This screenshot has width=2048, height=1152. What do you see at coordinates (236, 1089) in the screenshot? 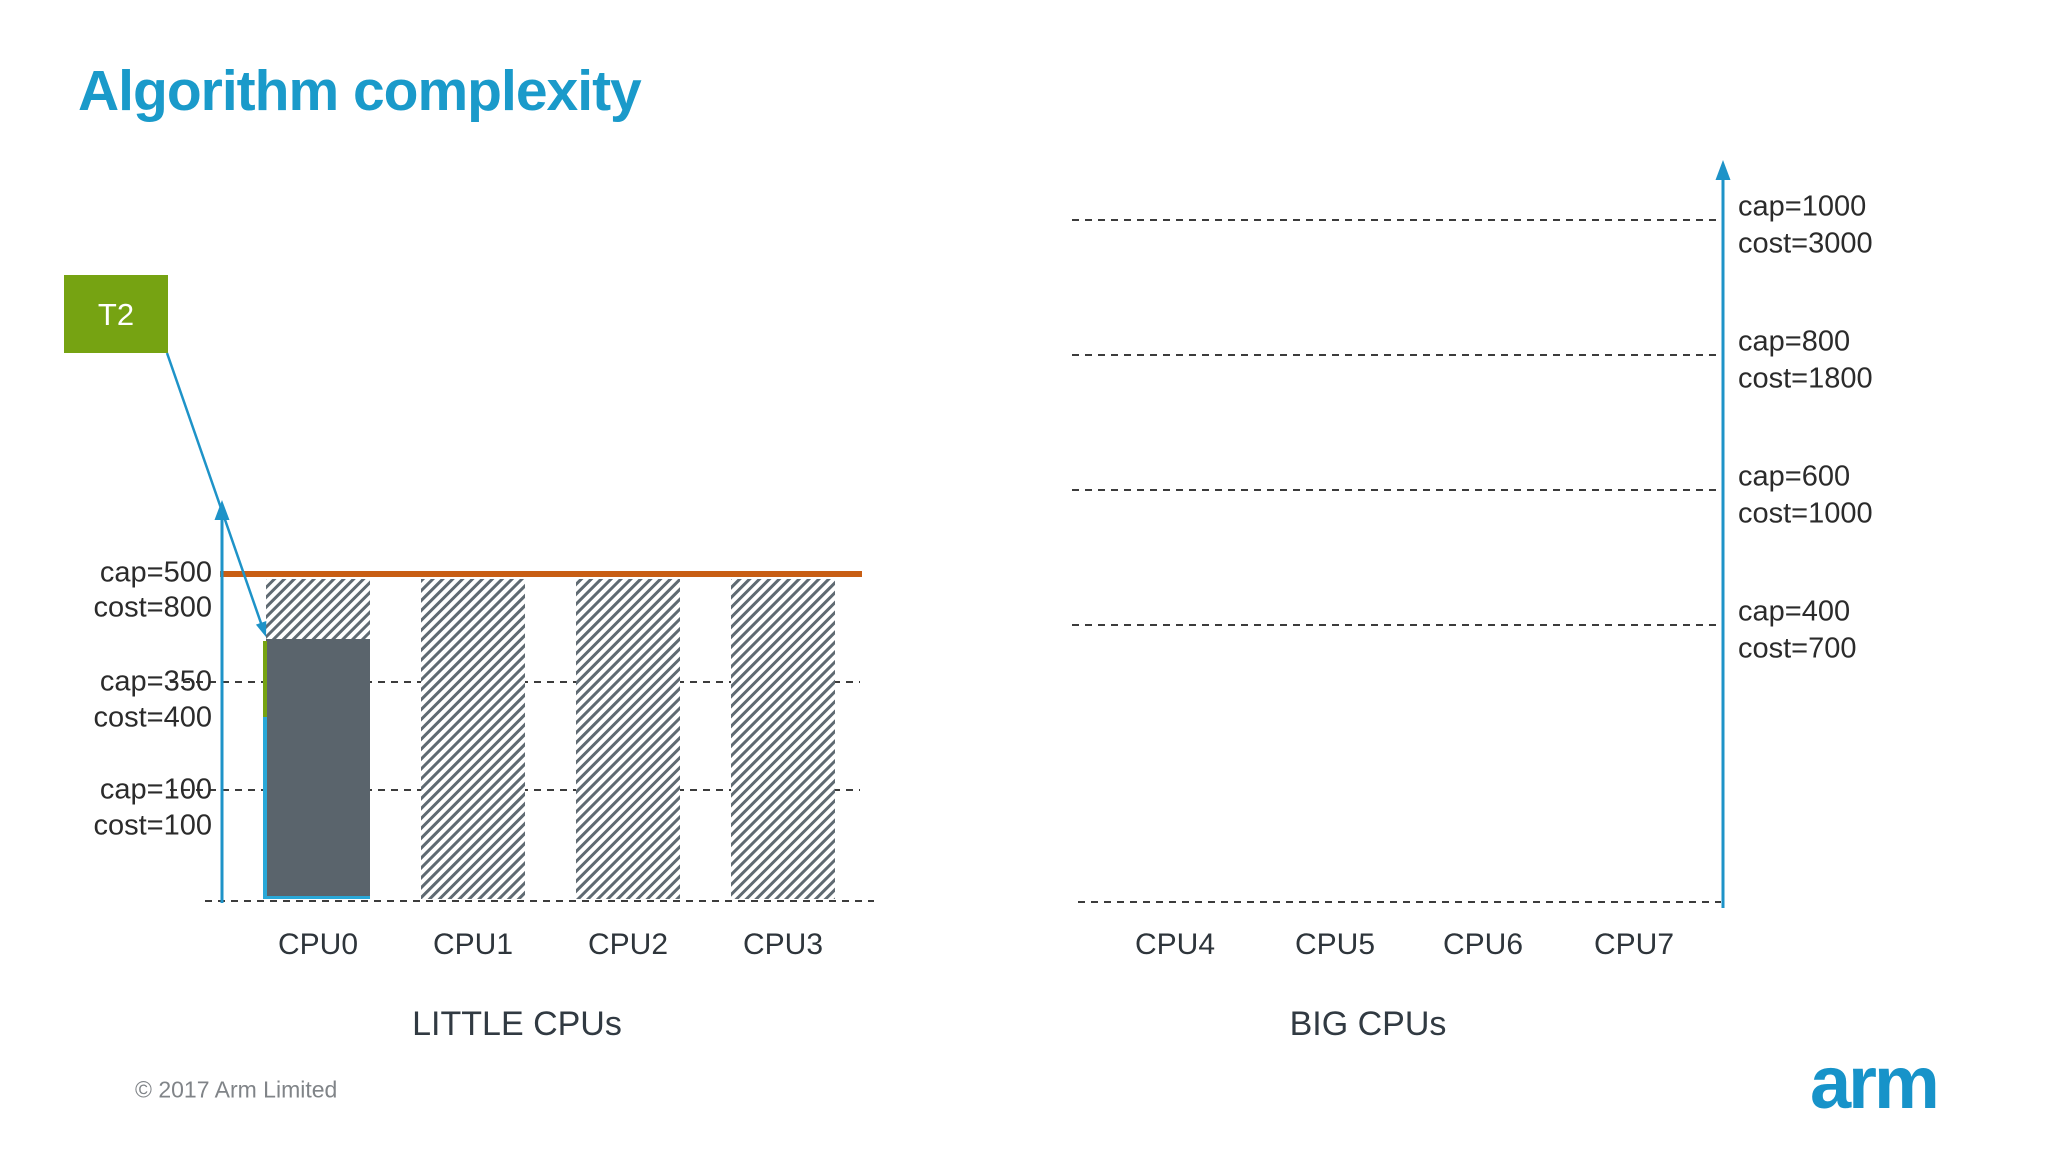
I see `copyright-footer: © 2017 Arm Limited` at bounding box center [236, 1089].